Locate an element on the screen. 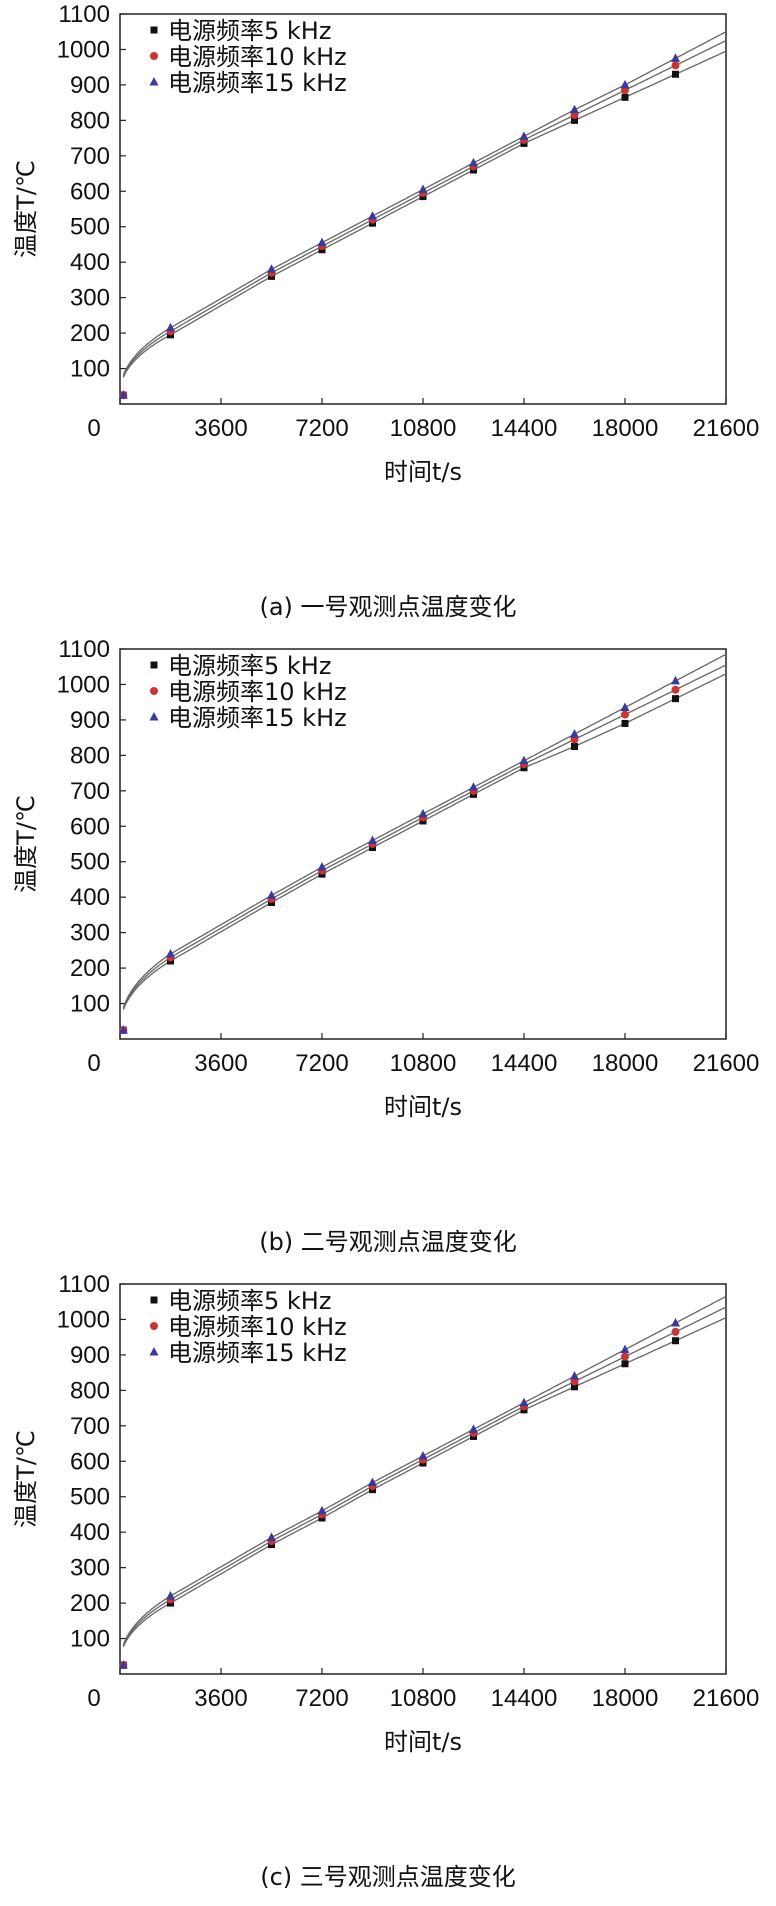  figure-caption-a: (a) 一号观测点温度变化 is located at coordinates (387, 607).